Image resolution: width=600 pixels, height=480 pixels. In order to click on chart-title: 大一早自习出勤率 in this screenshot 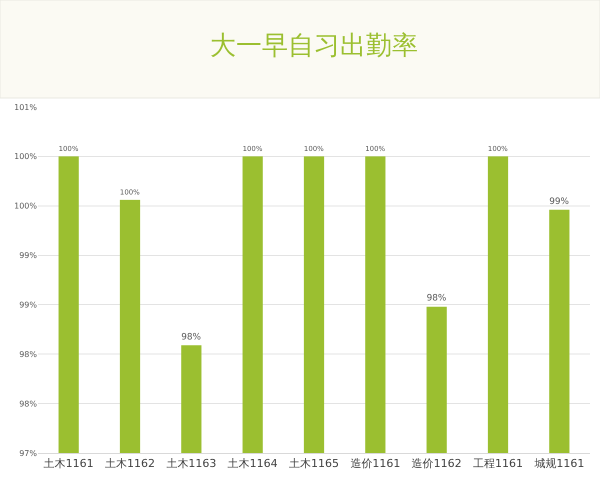, I will do `click(314, 46)`.